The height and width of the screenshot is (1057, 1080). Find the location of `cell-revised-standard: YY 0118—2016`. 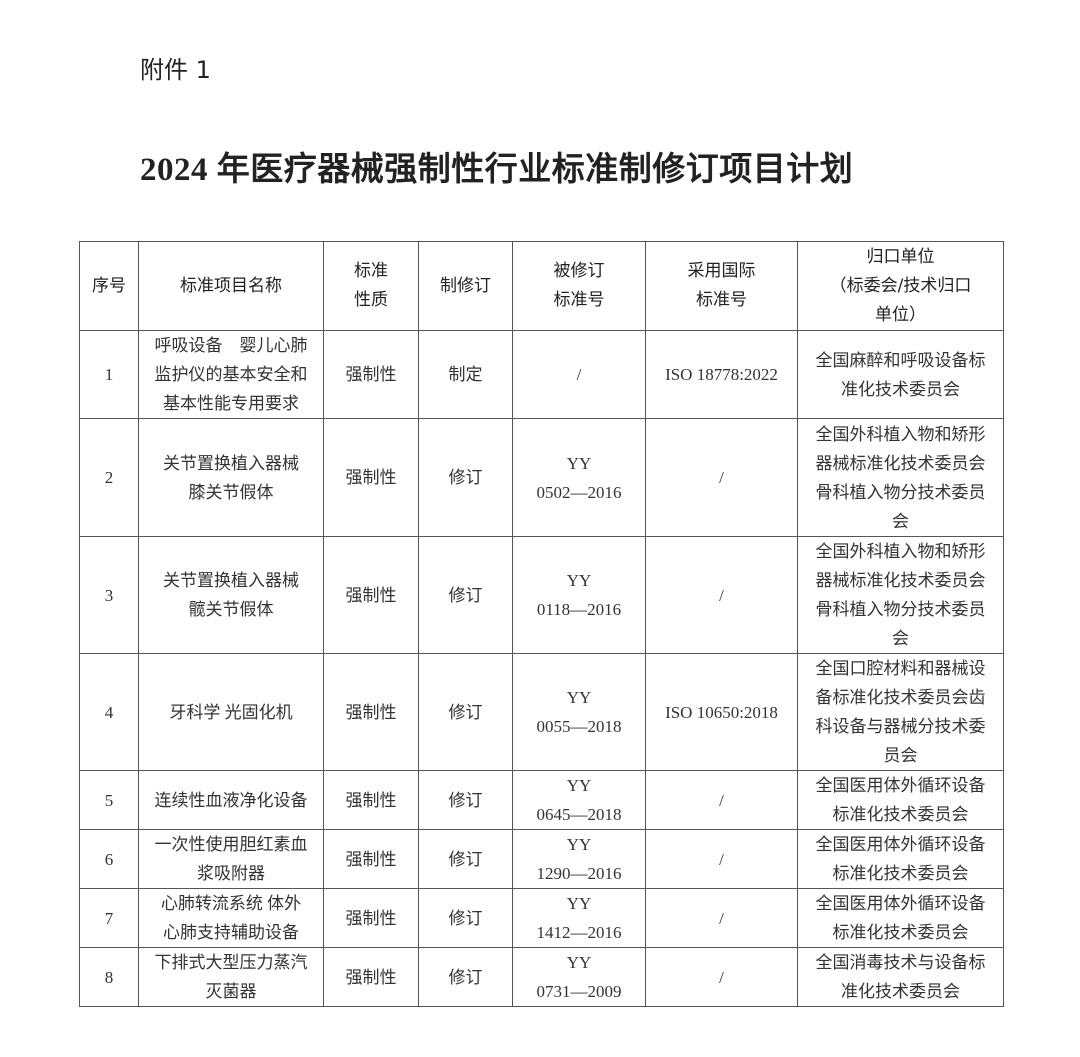

cell-revised-standard: YY 0118—2016 is located at coordinates (579, 595).